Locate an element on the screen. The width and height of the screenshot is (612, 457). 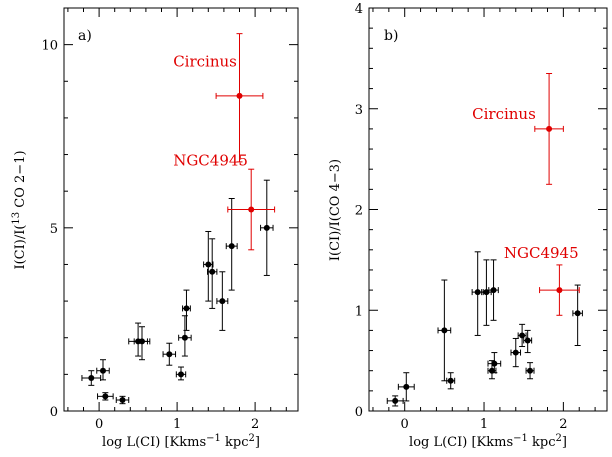
panel-b-ngc4945-label: NGC4945 is located at coordinates (541, 253).